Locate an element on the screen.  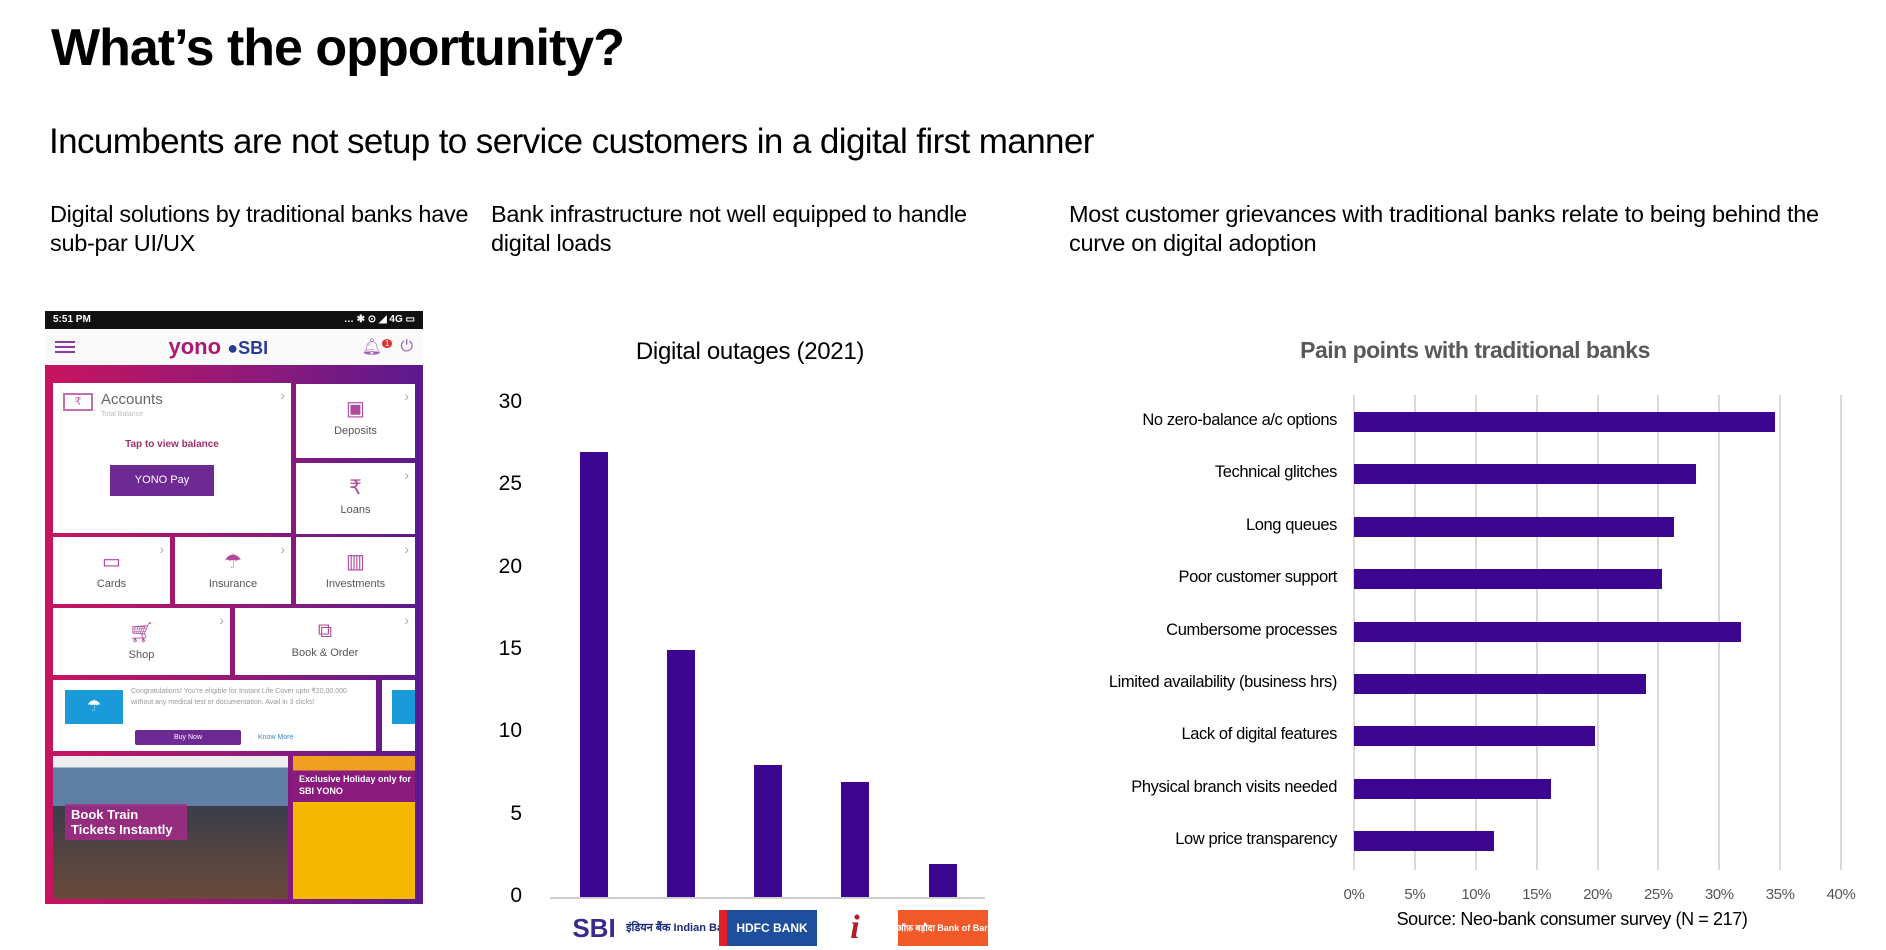
deposits-tile: › ▣ Deposits is located at coordinates (355, 421).